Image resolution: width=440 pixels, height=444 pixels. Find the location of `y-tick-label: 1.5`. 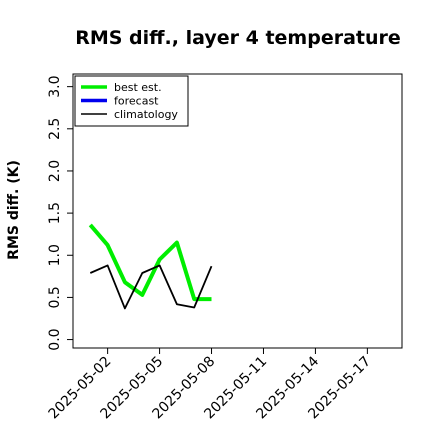

y-tick-label: 1.5 is located at coordinates (55, 213).